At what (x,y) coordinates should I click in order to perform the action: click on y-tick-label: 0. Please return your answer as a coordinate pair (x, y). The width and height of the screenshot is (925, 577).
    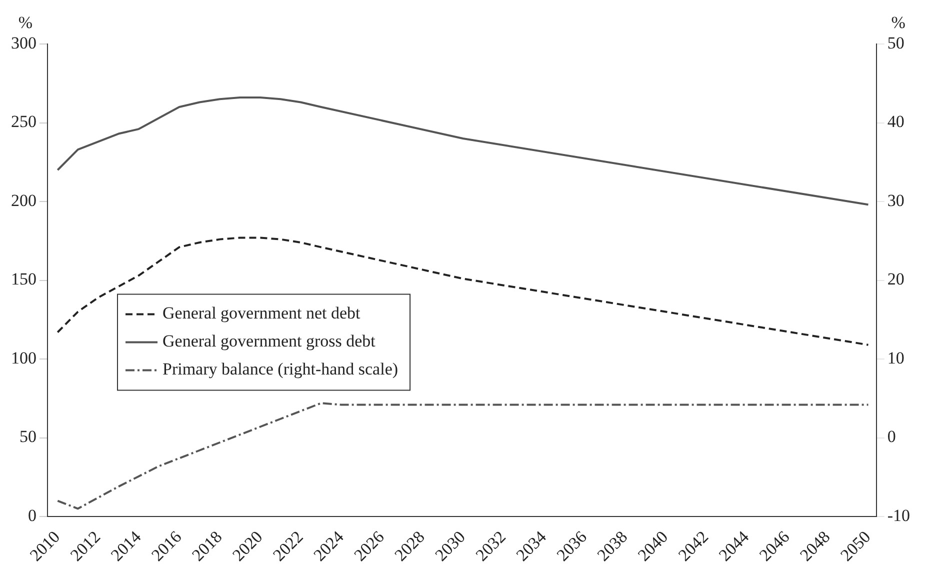
    Looking at the image, I should click on (32, 515).